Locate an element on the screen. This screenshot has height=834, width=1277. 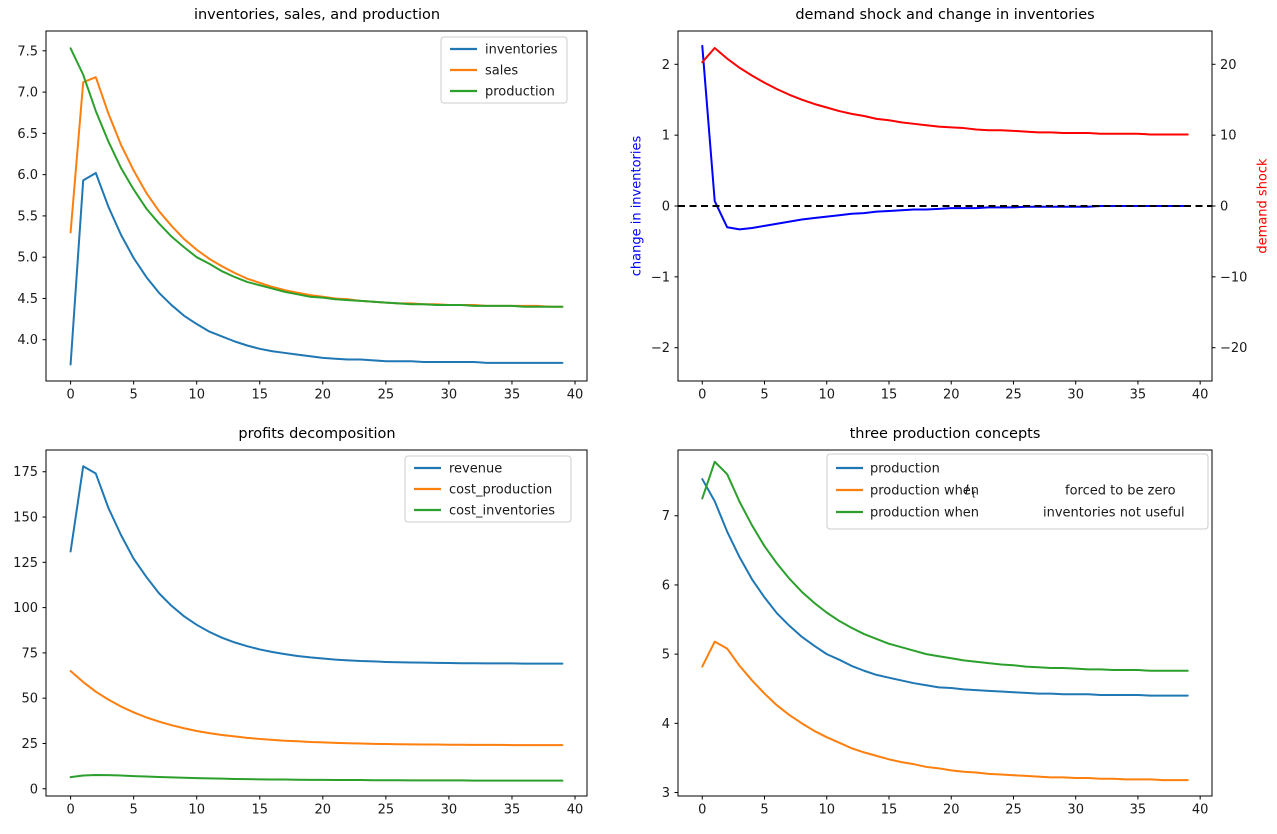
legend-label: forced to be zero is located at coordinates (1120, 491).